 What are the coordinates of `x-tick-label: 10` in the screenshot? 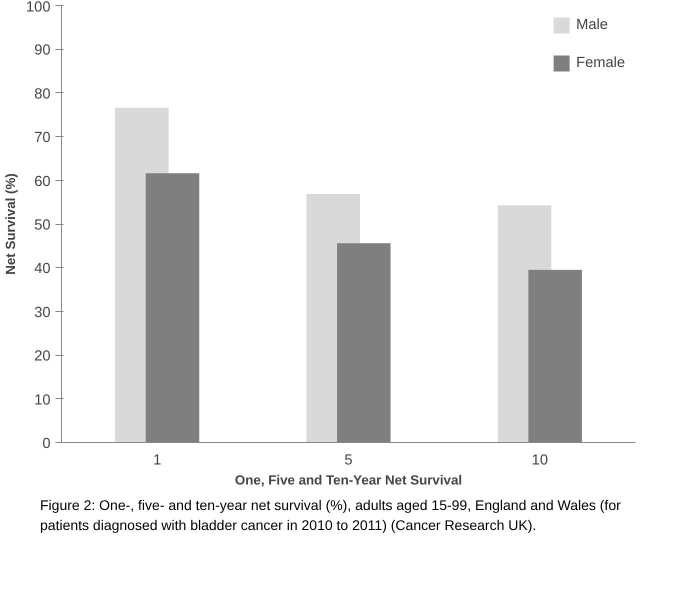 It's located at (540, 460).